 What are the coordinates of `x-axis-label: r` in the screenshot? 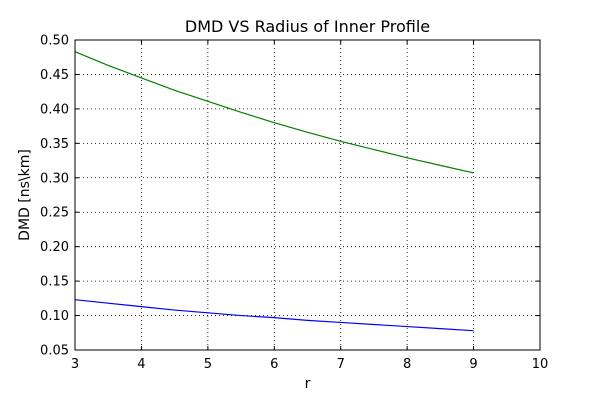 It's located at (308, 384).